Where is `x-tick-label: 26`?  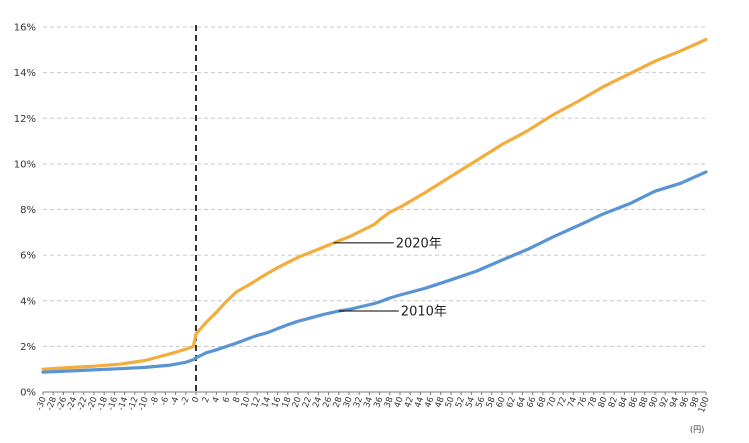
x-tick-label: 26 is located at coordinates (327, 403).